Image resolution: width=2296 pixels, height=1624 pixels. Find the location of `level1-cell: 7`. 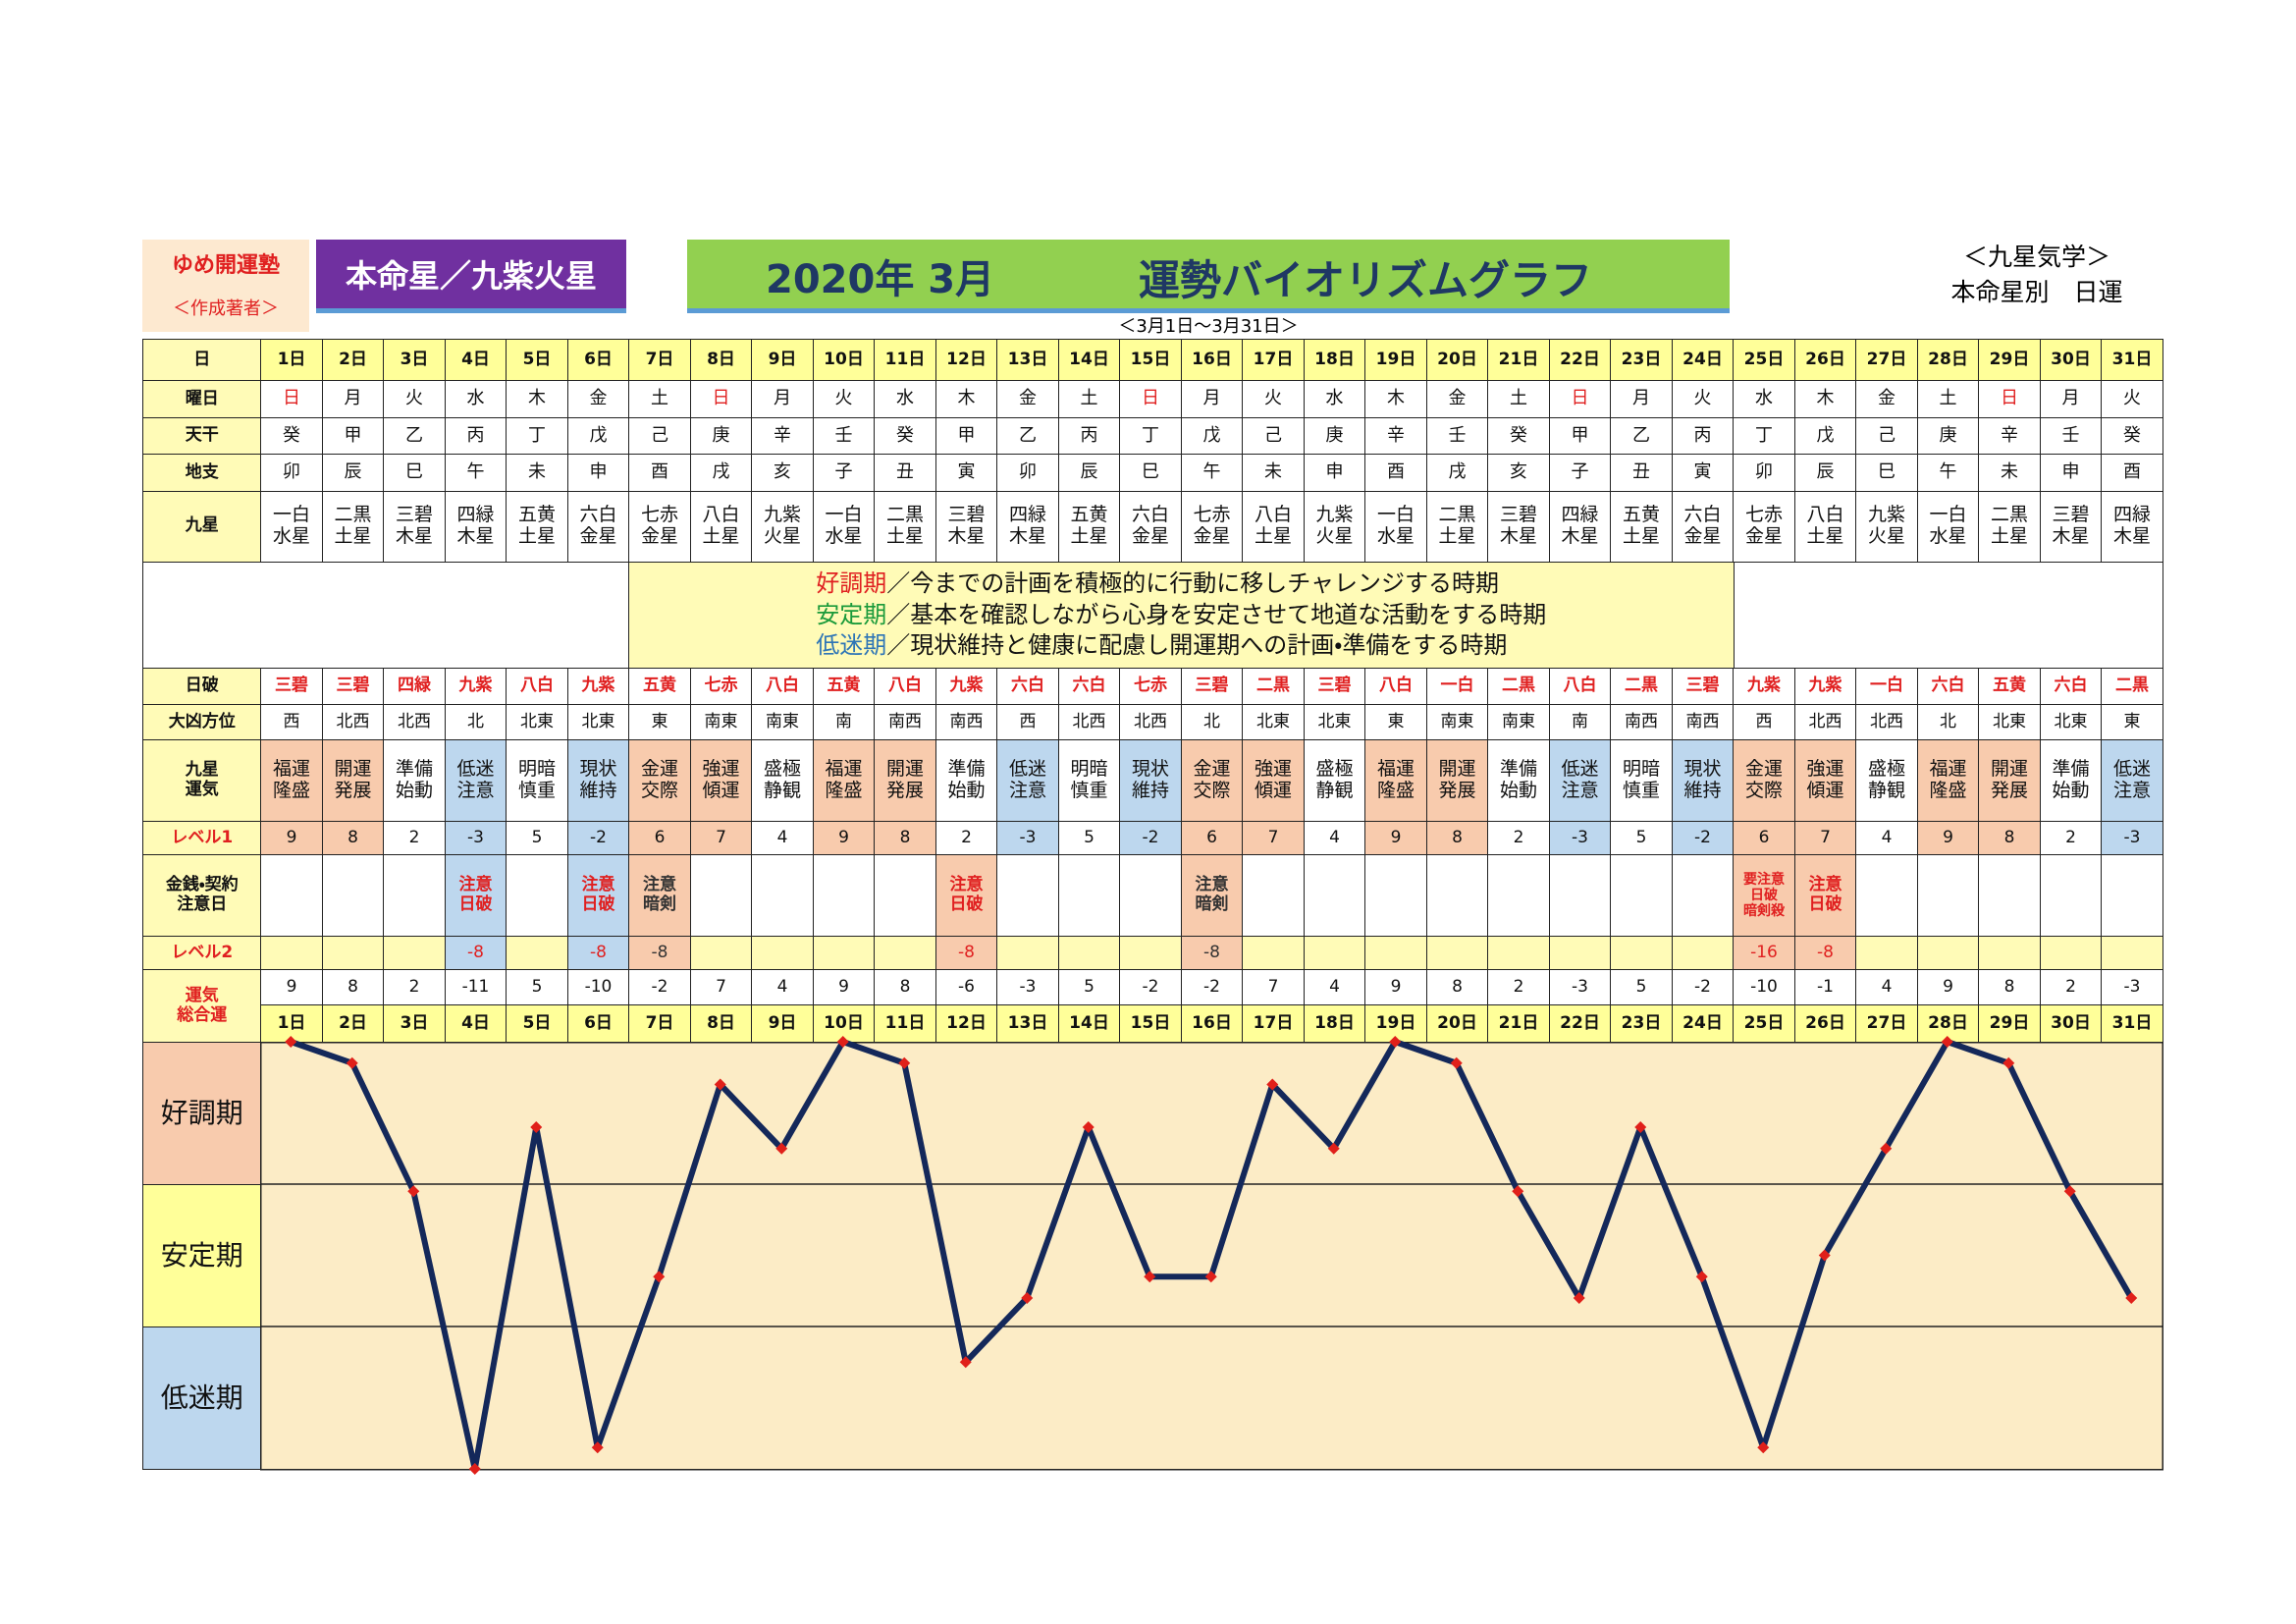

level1-cell: 7 is located at coordinates (1273, 838).